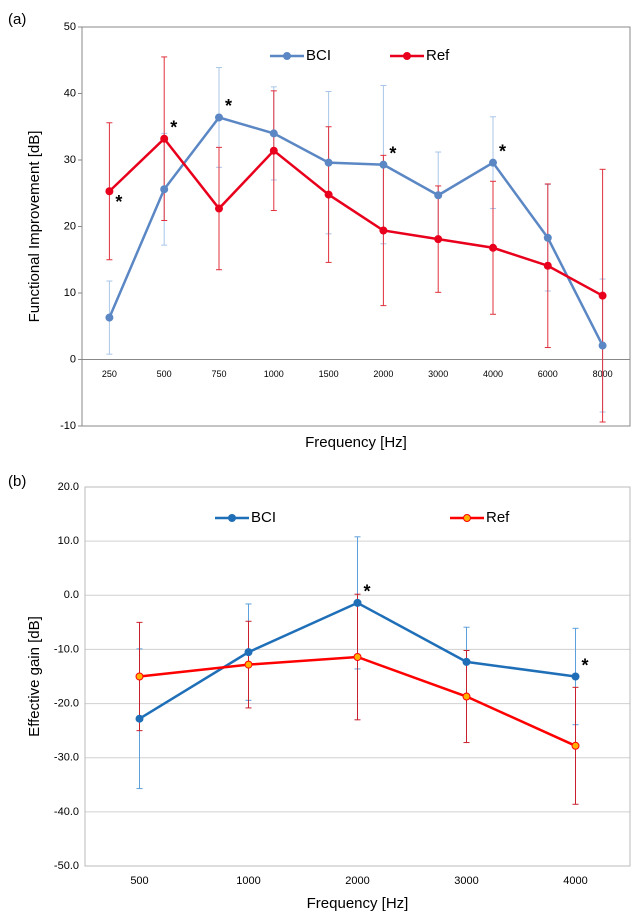  I want to click on y-axis-label: Effective gain [dB], so click(34, 676).